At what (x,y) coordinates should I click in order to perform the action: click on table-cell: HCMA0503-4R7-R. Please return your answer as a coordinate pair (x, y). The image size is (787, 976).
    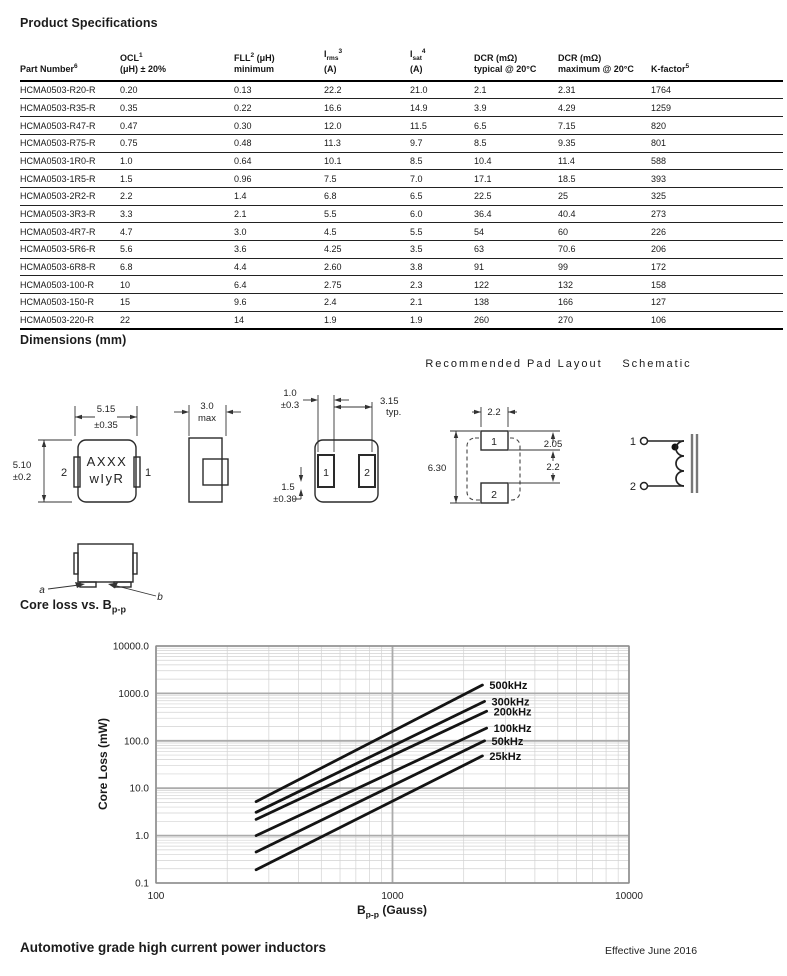
    Looking at the image, I should click on (70, 231).